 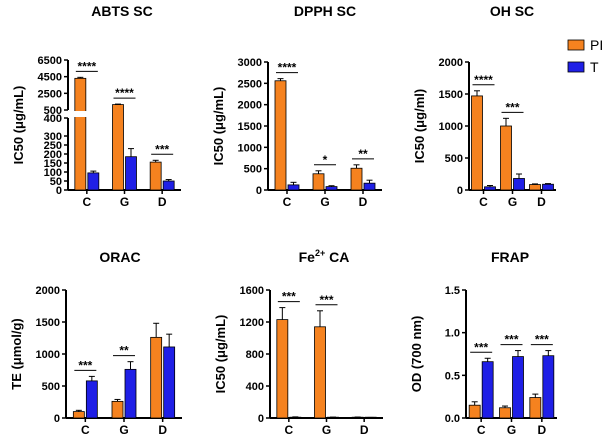 I want to click on y-axis-label: IC50 (μg/ml), so click(x=419, y=126).